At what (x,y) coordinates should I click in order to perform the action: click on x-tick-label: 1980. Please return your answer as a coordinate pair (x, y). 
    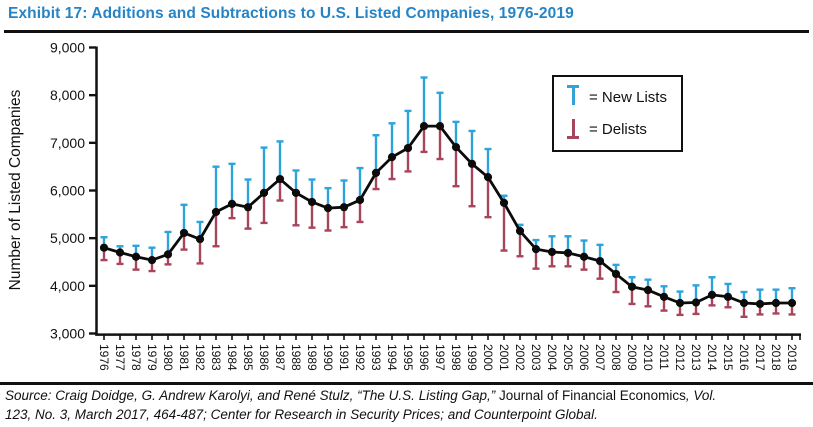
    Looking at the image, I should click on (168, 357).